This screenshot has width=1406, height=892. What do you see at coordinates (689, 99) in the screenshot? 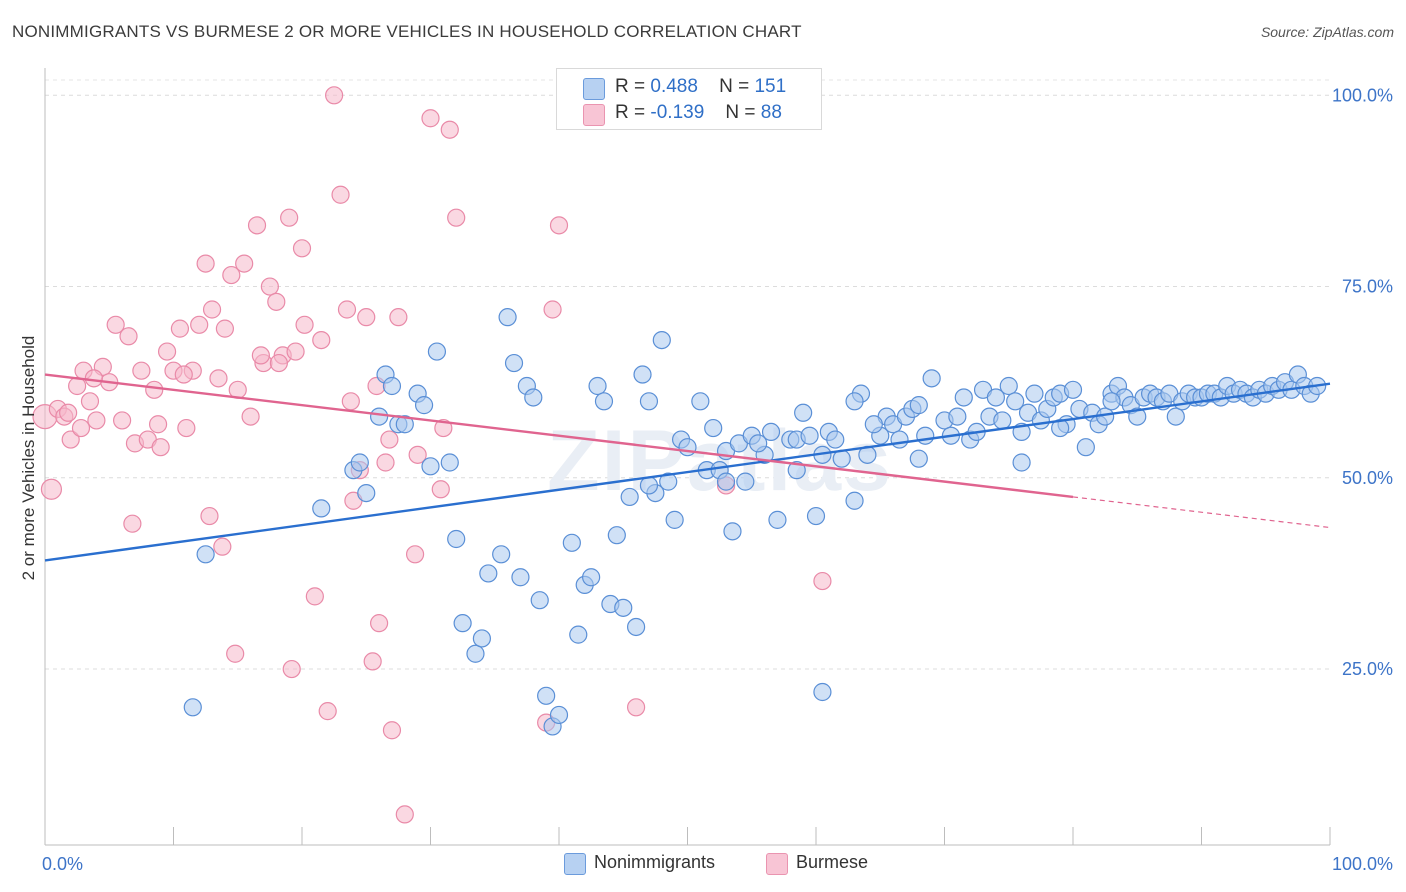
I see `stats-legend: R = 0.488 N = 151 R = -0.139 N = 88` at bounding box center [689, 99].